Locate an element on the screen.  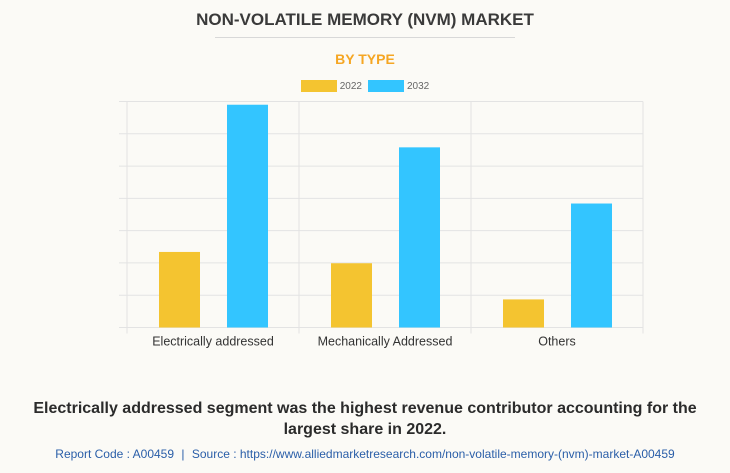
legend-item-2022: 2022 is located at coordinates (331, 86).